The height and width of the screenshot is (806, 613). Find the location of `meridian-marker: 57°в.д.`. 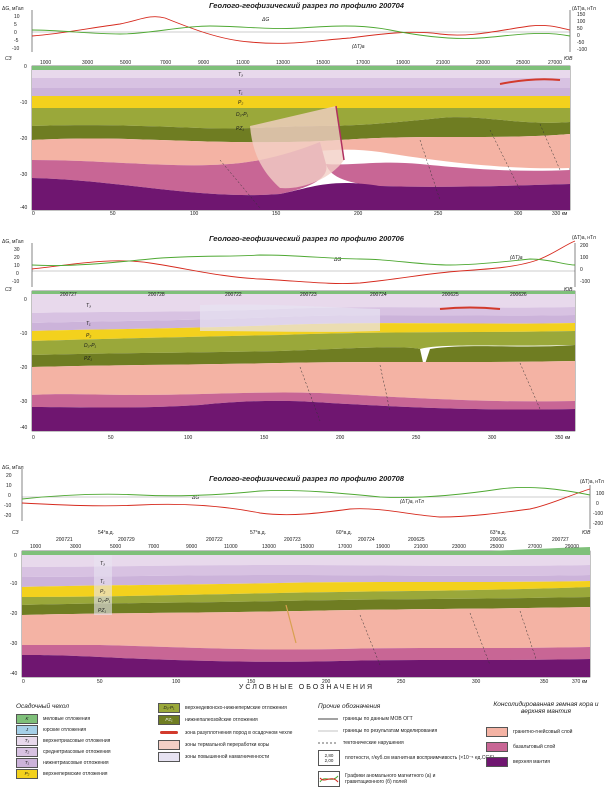

meridian-marker: 57°в.д. is located at coordinates (258, 533).